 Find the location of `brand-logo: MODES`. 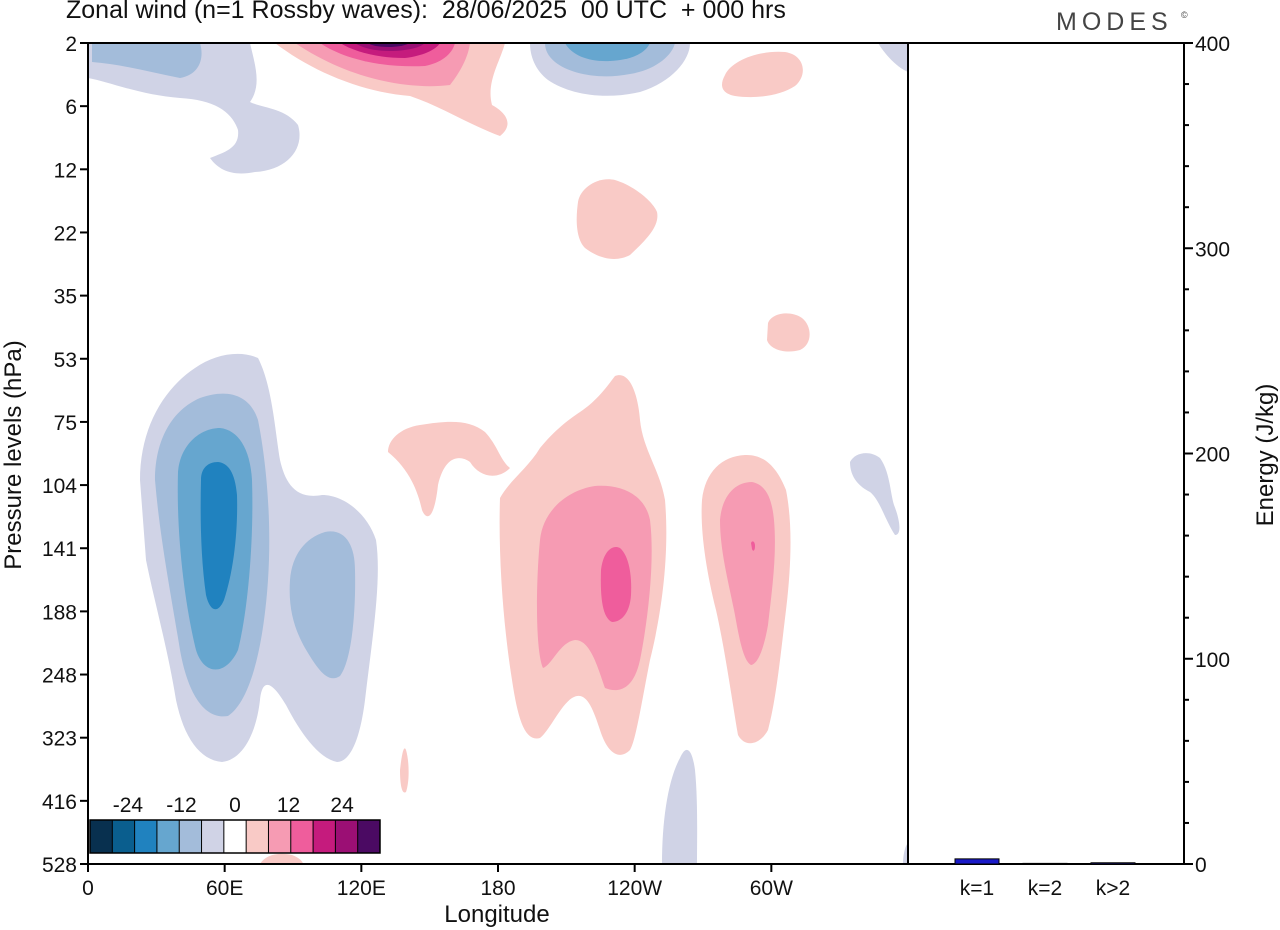

brand-logo: MODES is located at coordinates (1114, 22).